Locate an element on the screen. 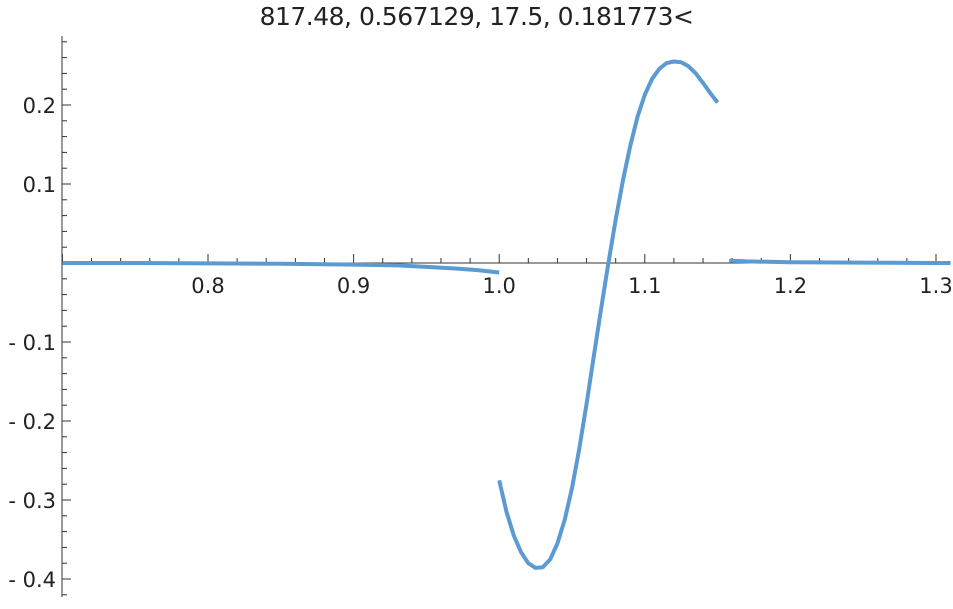 Image resolution: width=953 pixels, height=609 pixels. x-tick-label: 0.9 is located at coordinates (353, 286).